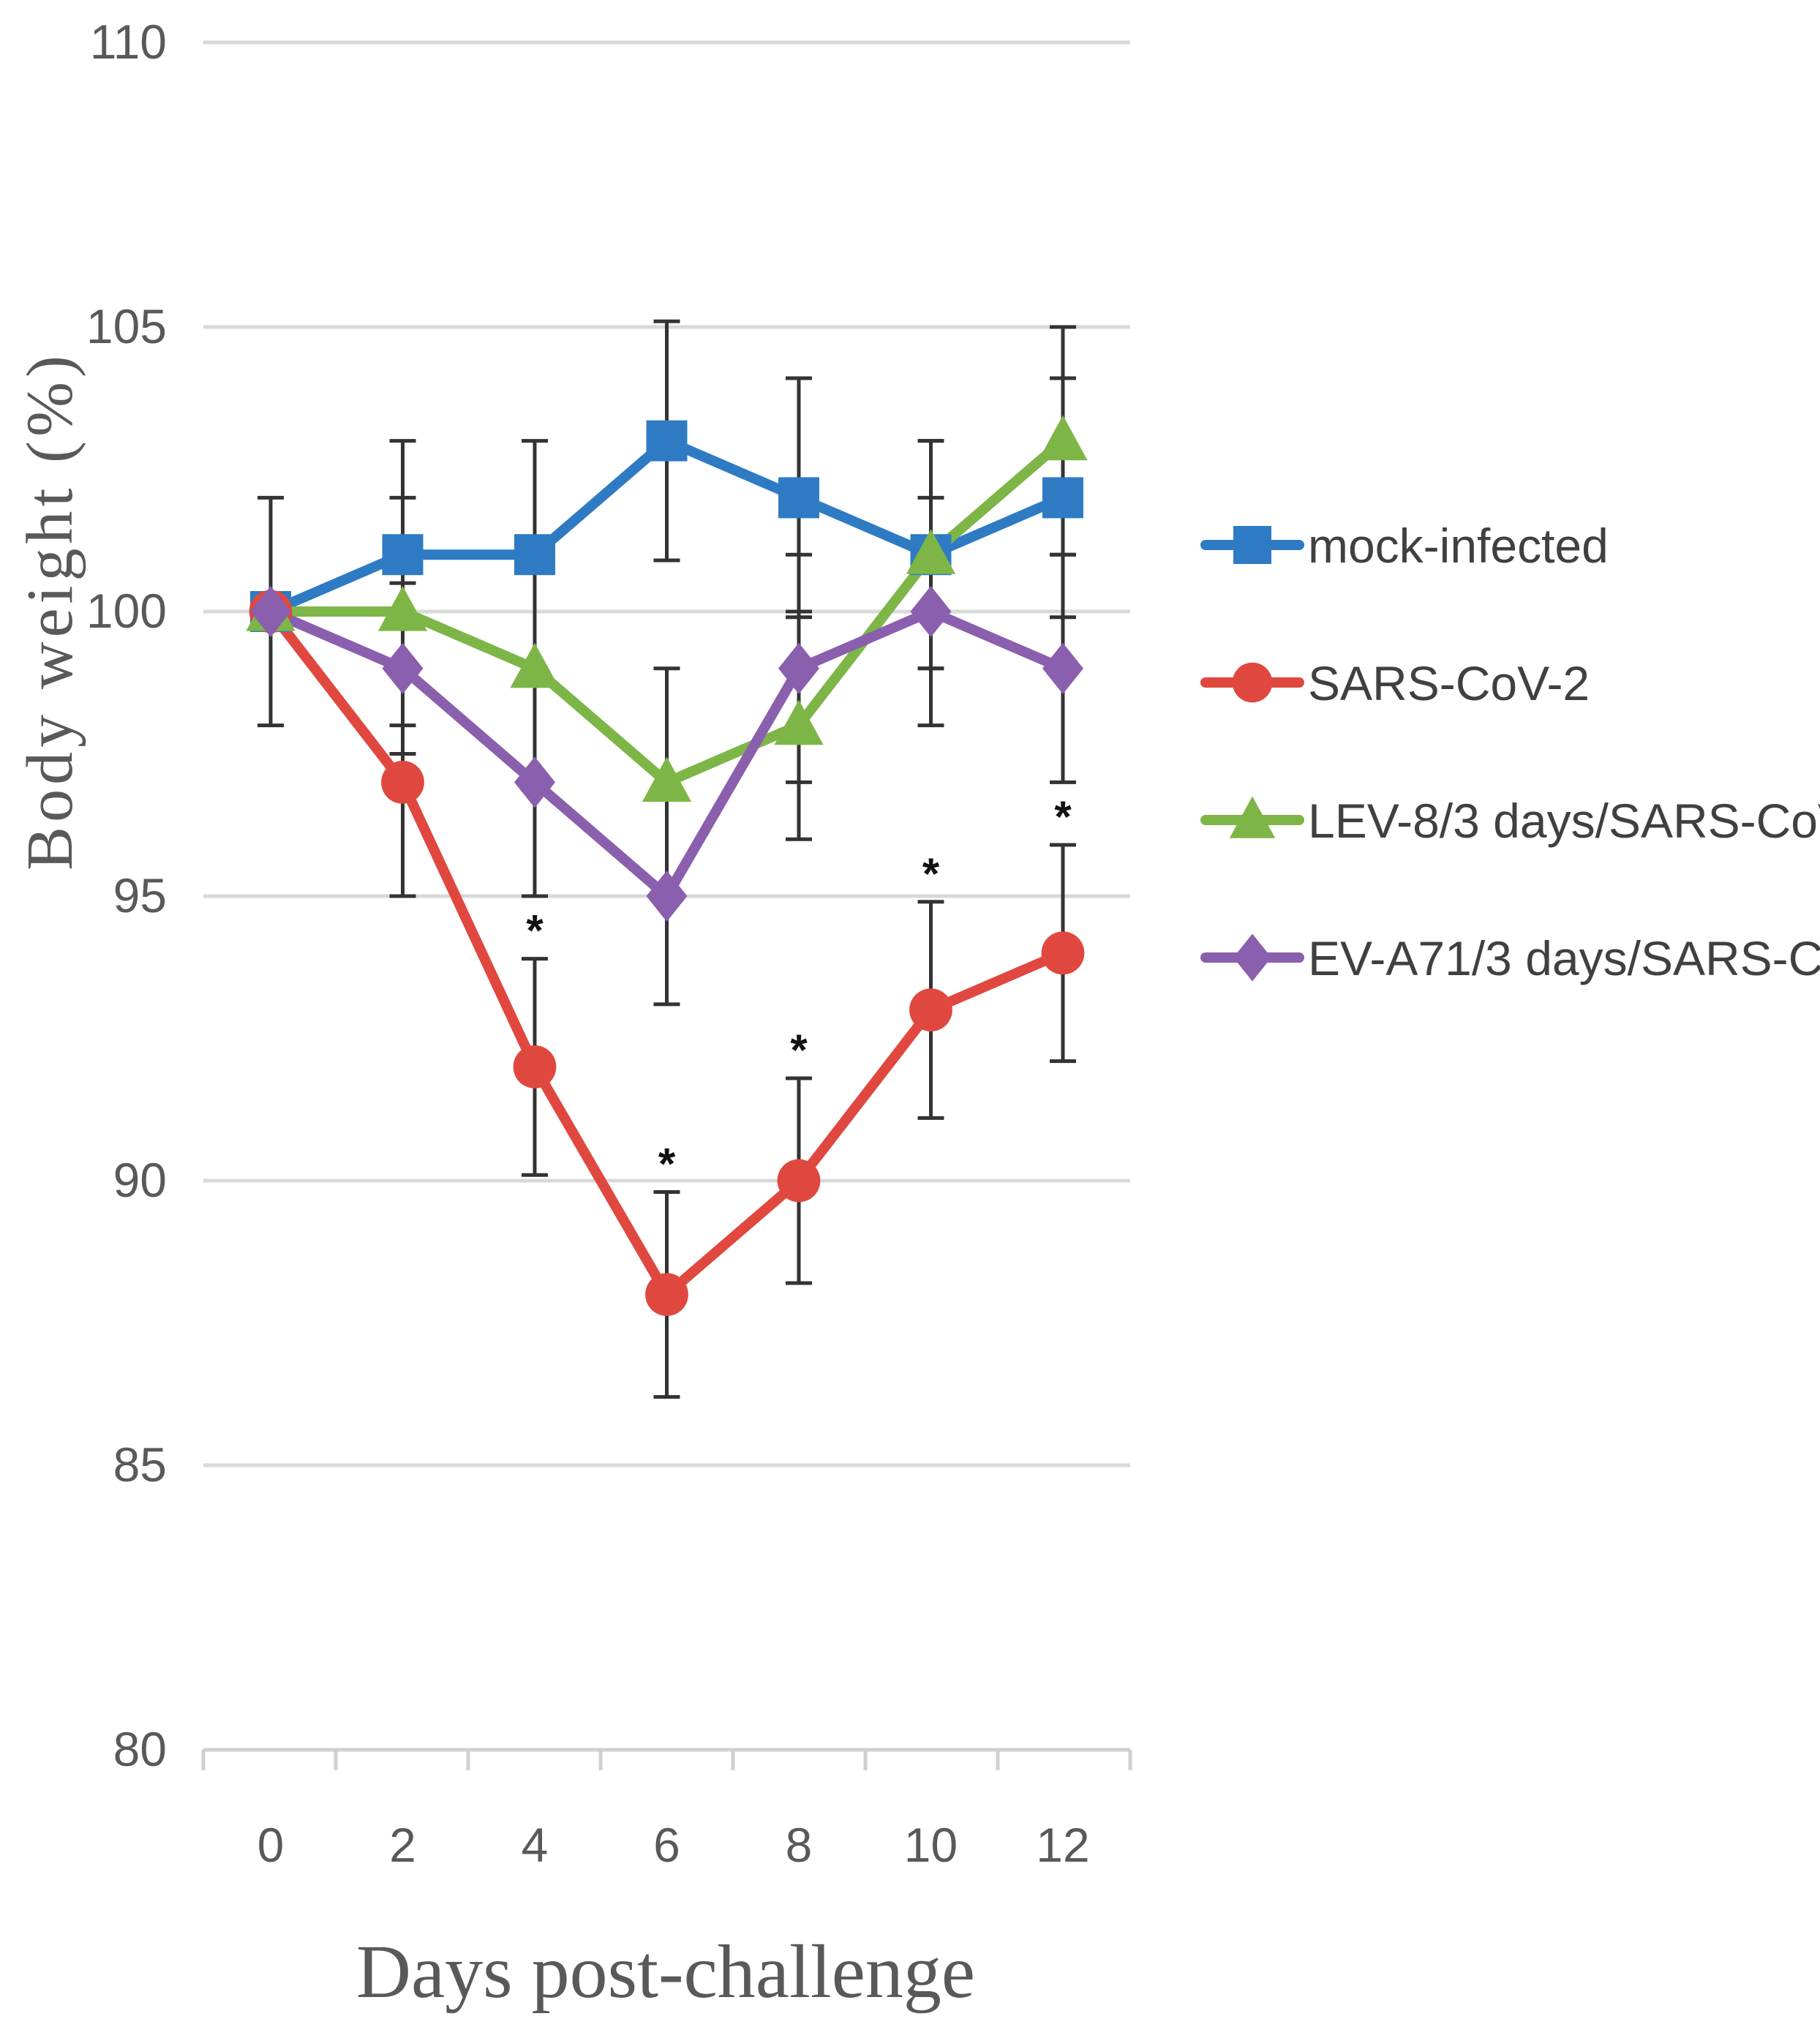 The image size is (1820, 2038). Describe the element at coordinates (799, 1845) in the screenshot. I see `x-tick-label: 8` at that location.